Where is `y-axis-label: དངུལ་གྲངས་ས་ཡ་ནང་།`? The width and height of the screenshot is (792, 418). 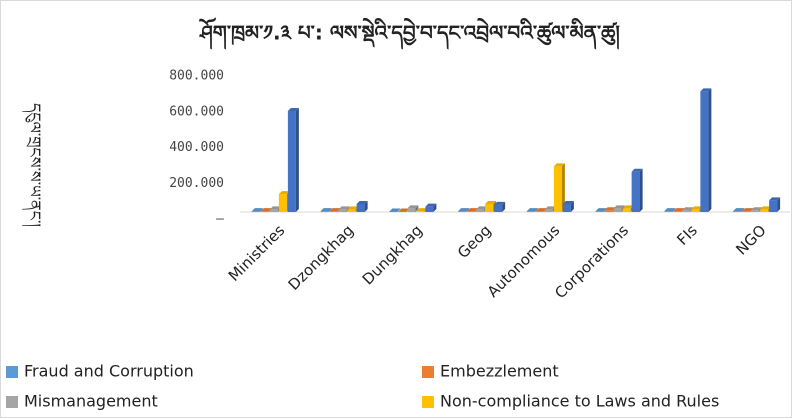
y-axis-label: དངུལ་གྲངས་ས་ཡ་ནང་། is located at coordinates (33, 165).